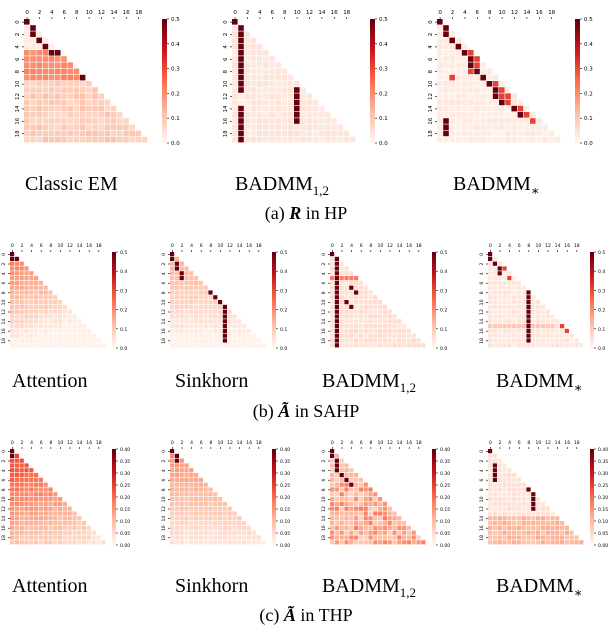 The image size is (612, 631). I want to click on y-tick-label: 2, so click(324, 460).